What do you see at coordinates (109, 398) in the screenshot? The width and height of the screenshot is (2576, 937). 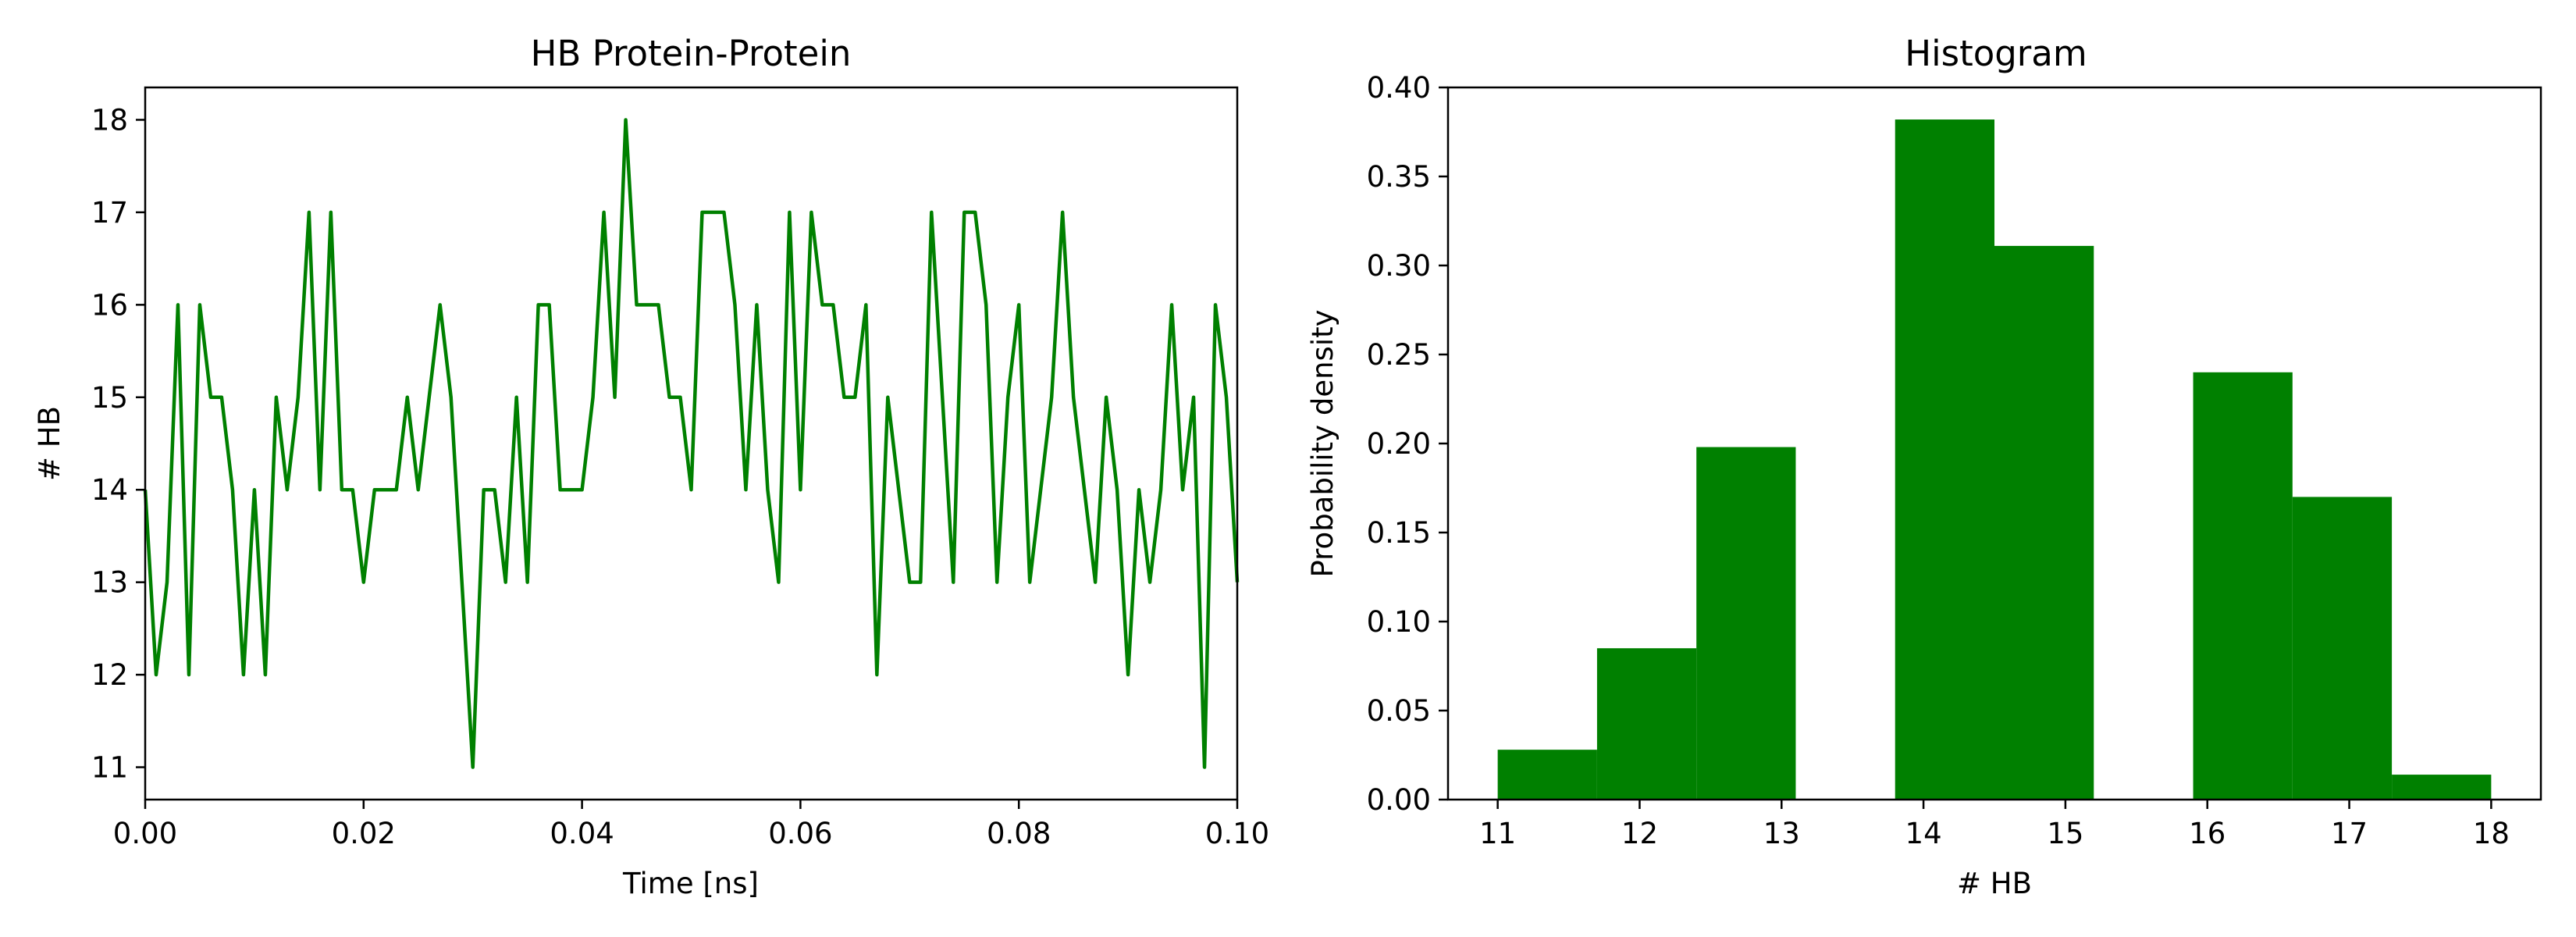 I see `y-tick-label: 15` at bounding box center [109, 398].